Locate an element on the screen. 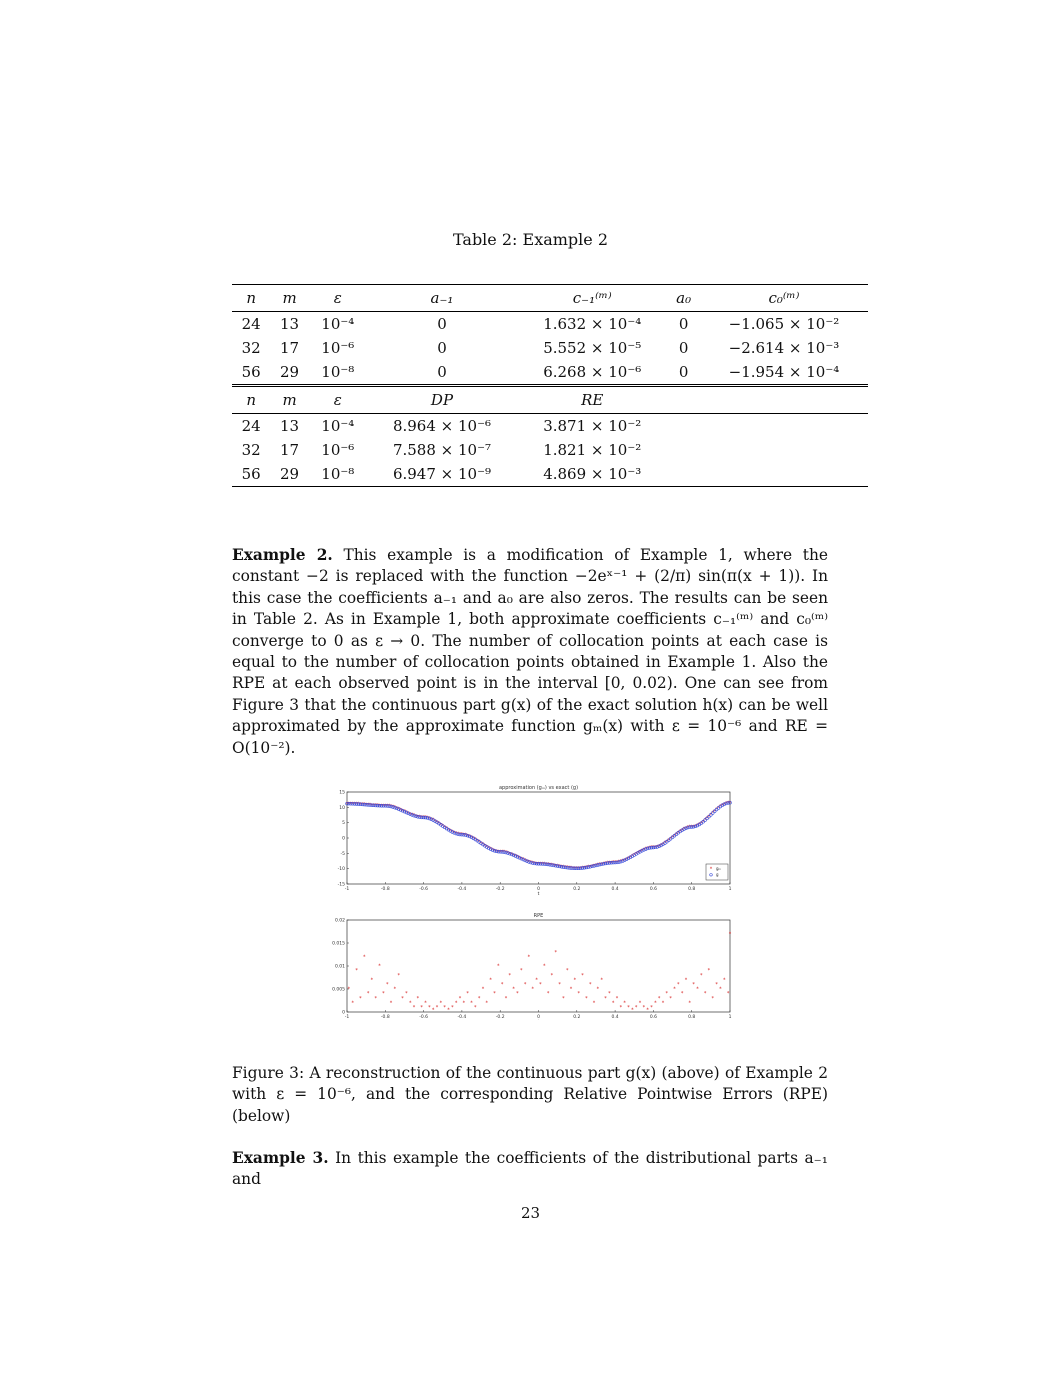  table-cell: 10⁻⁸ is located at coordinates (338, 372).